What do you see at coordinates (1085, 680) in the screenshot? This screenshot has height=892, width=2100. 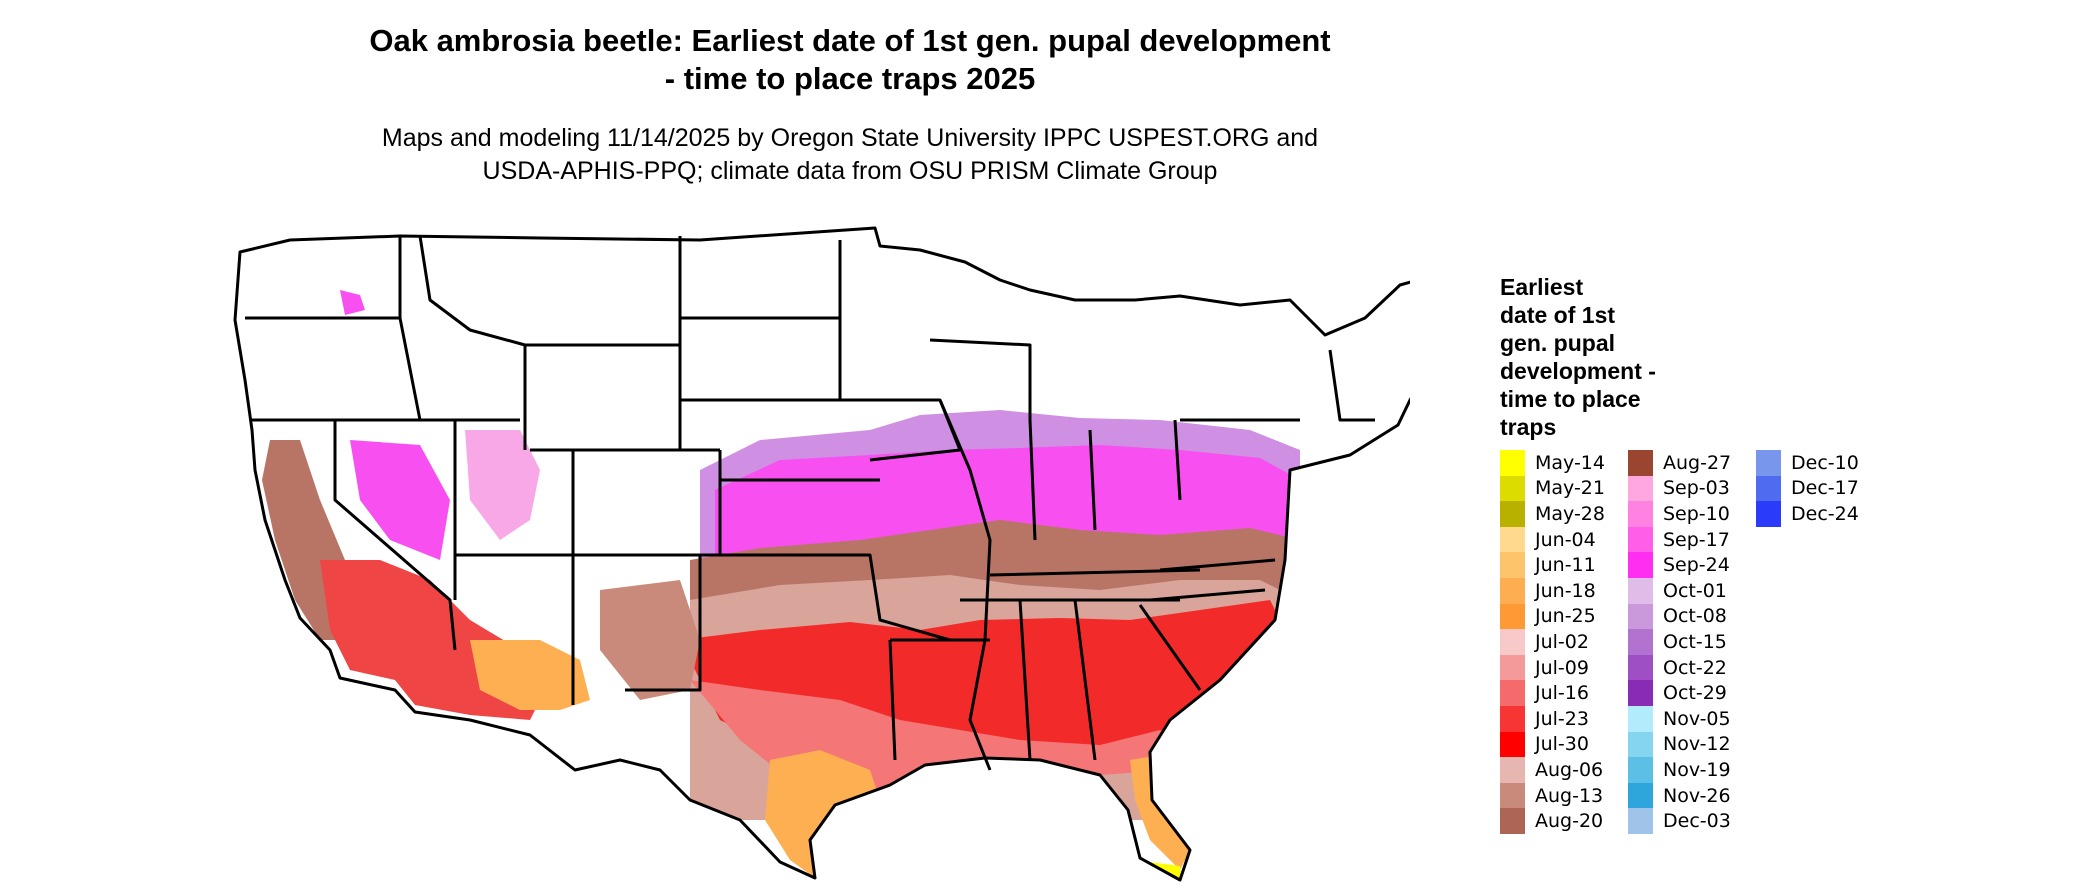 I see `border-al-ga` at bounding box center [1085, 680].